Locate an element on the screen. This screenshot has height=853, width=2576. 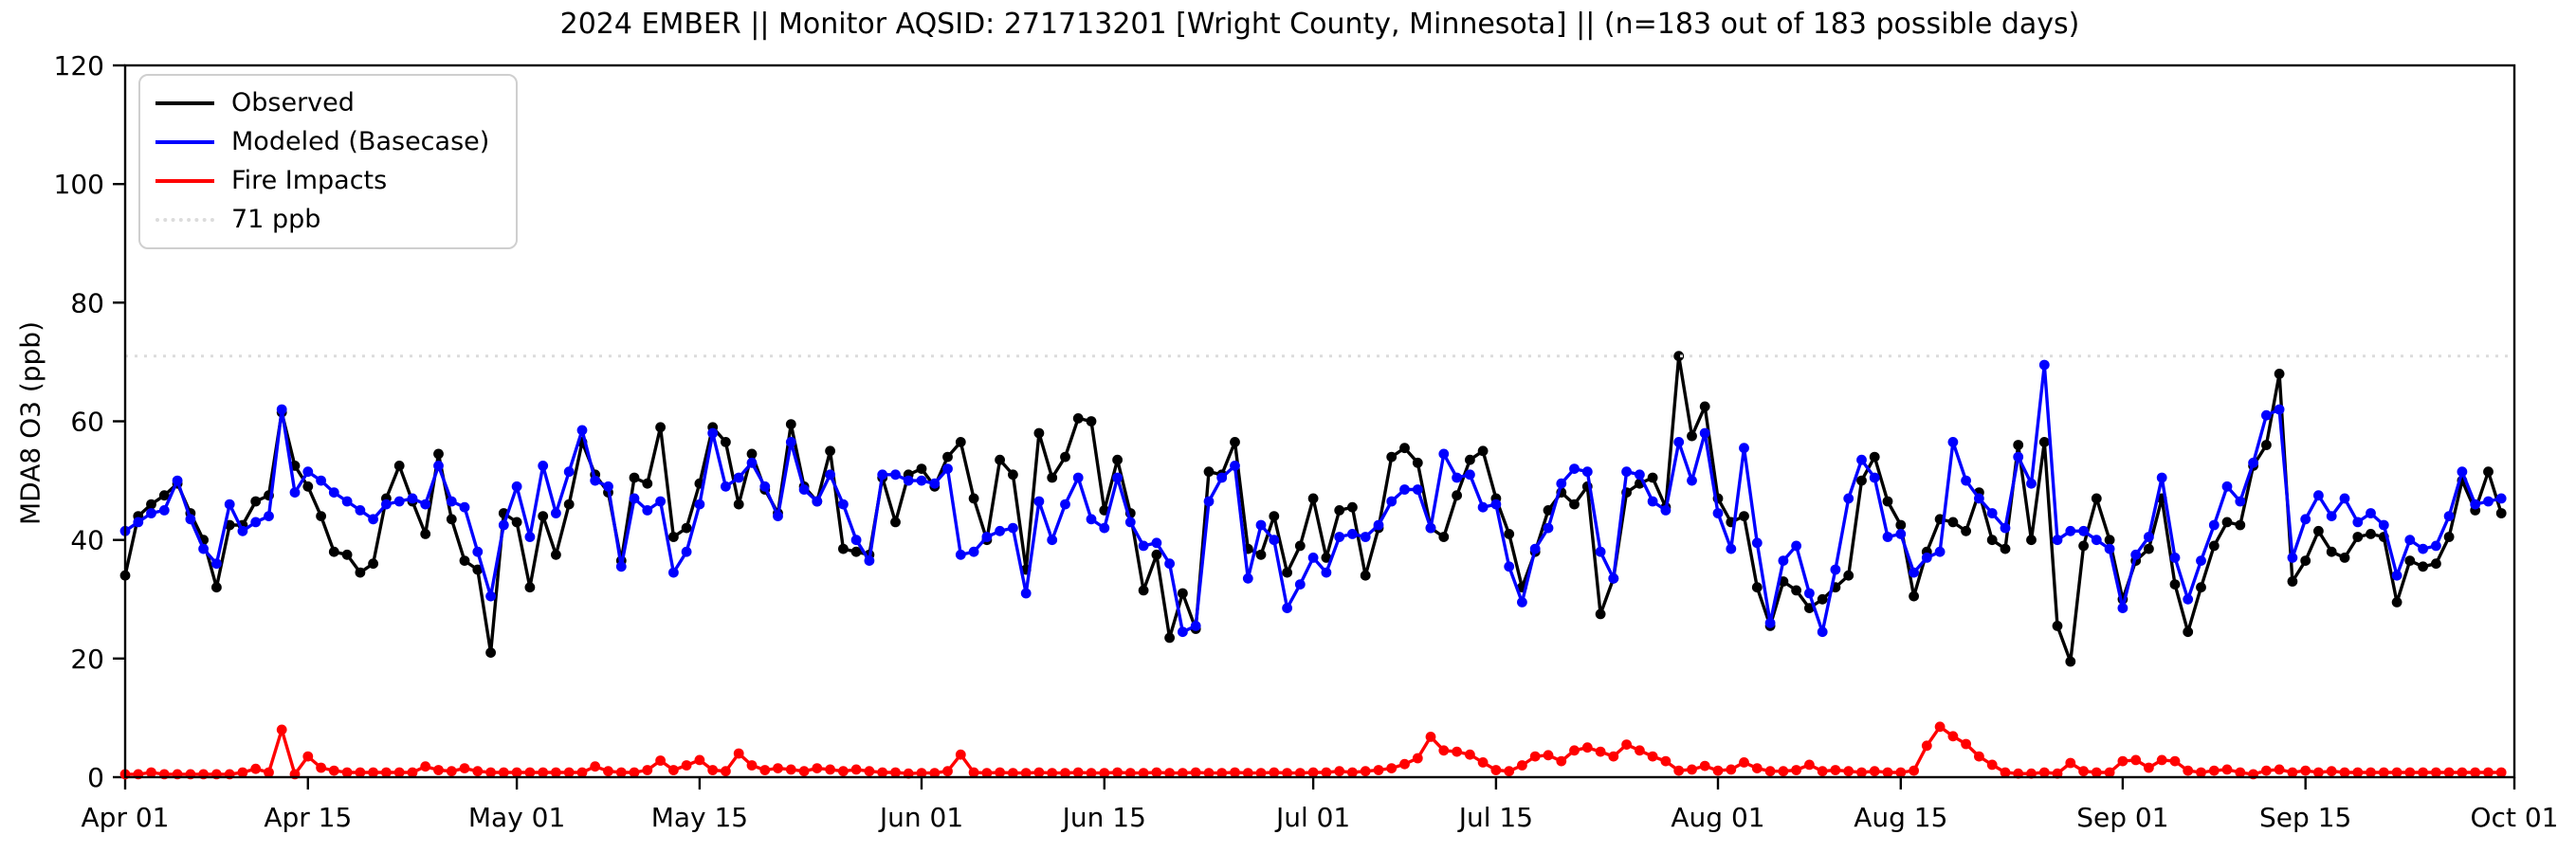
y-tick-label: 80 is located at coordinates (87, 302).